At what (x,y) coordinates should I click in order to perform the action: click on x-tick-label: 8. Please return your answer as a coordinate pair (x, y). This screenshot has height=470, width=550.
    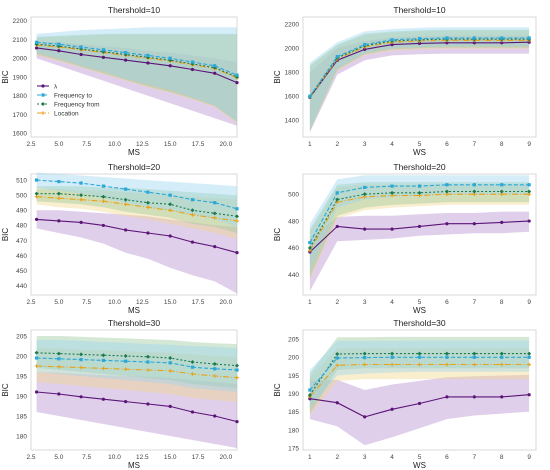
    Looking at the image, I should click on (502, 144).